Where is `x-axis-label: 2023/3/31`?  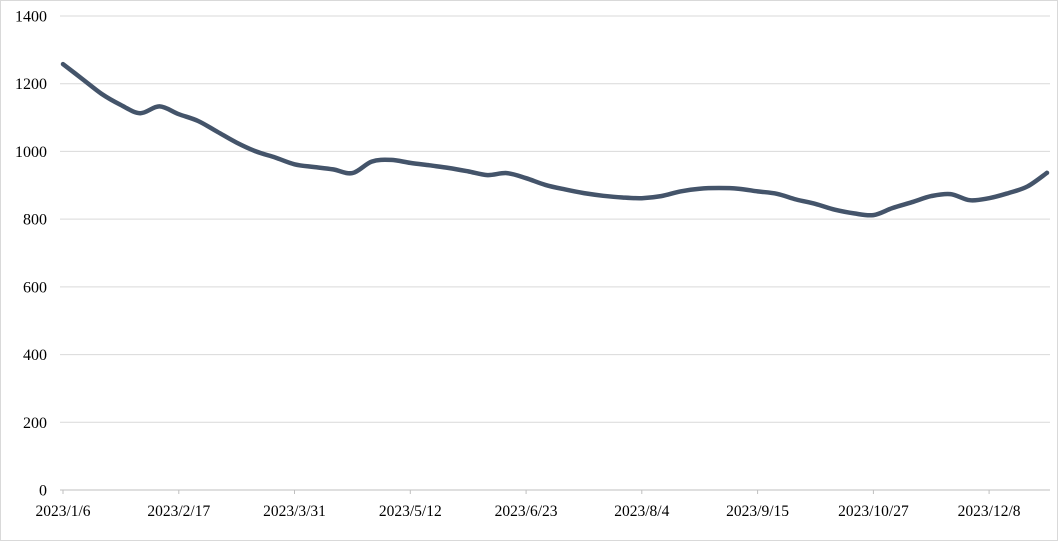 x-axis-label: 2023/3/31 is located at coordinates (294, 511).